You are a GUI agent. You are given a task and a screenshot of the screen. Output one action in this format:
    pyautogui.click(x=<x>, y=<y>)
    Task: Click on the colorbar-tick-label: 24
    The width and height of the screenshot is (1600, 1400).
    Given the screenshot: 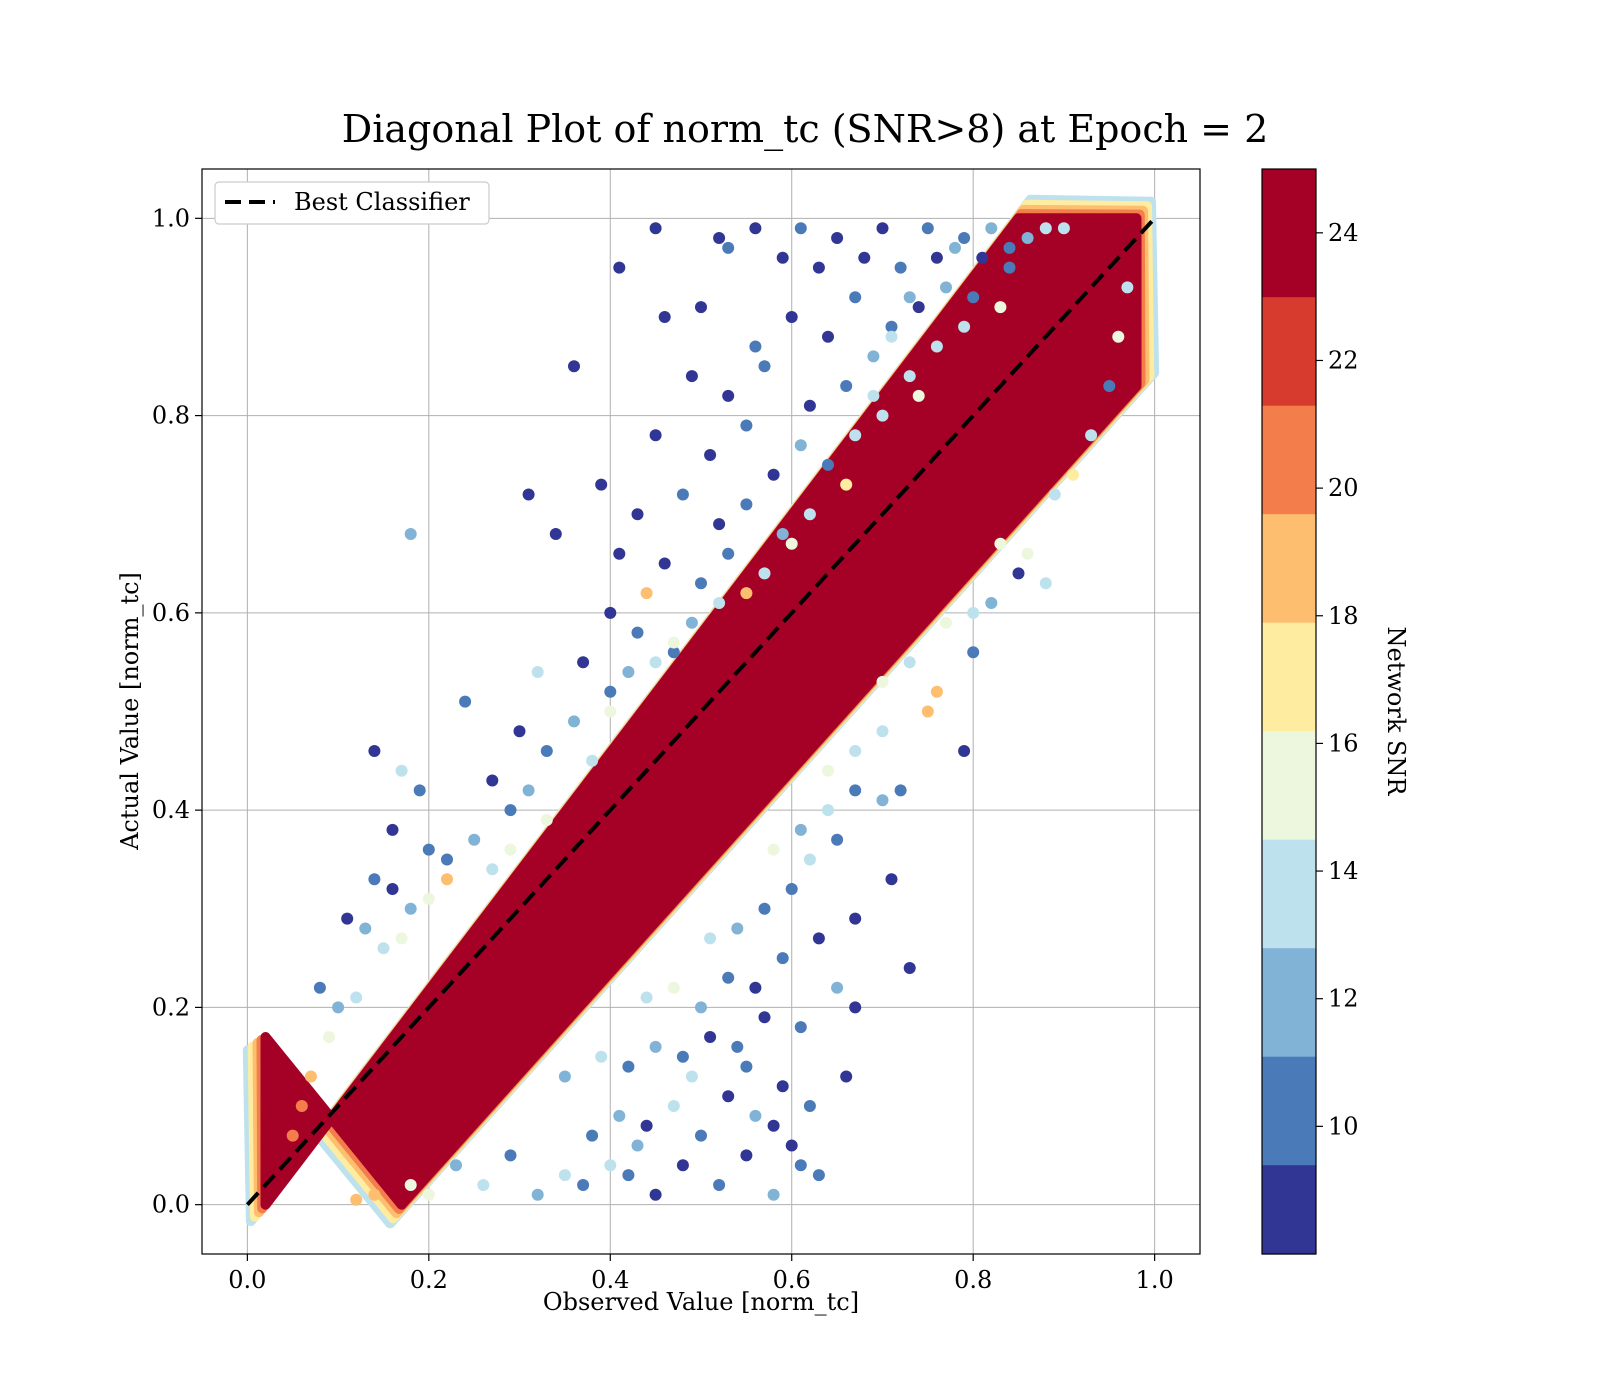 What is the action you would take?
    pyautogui.click(x=1343, y=233)
    